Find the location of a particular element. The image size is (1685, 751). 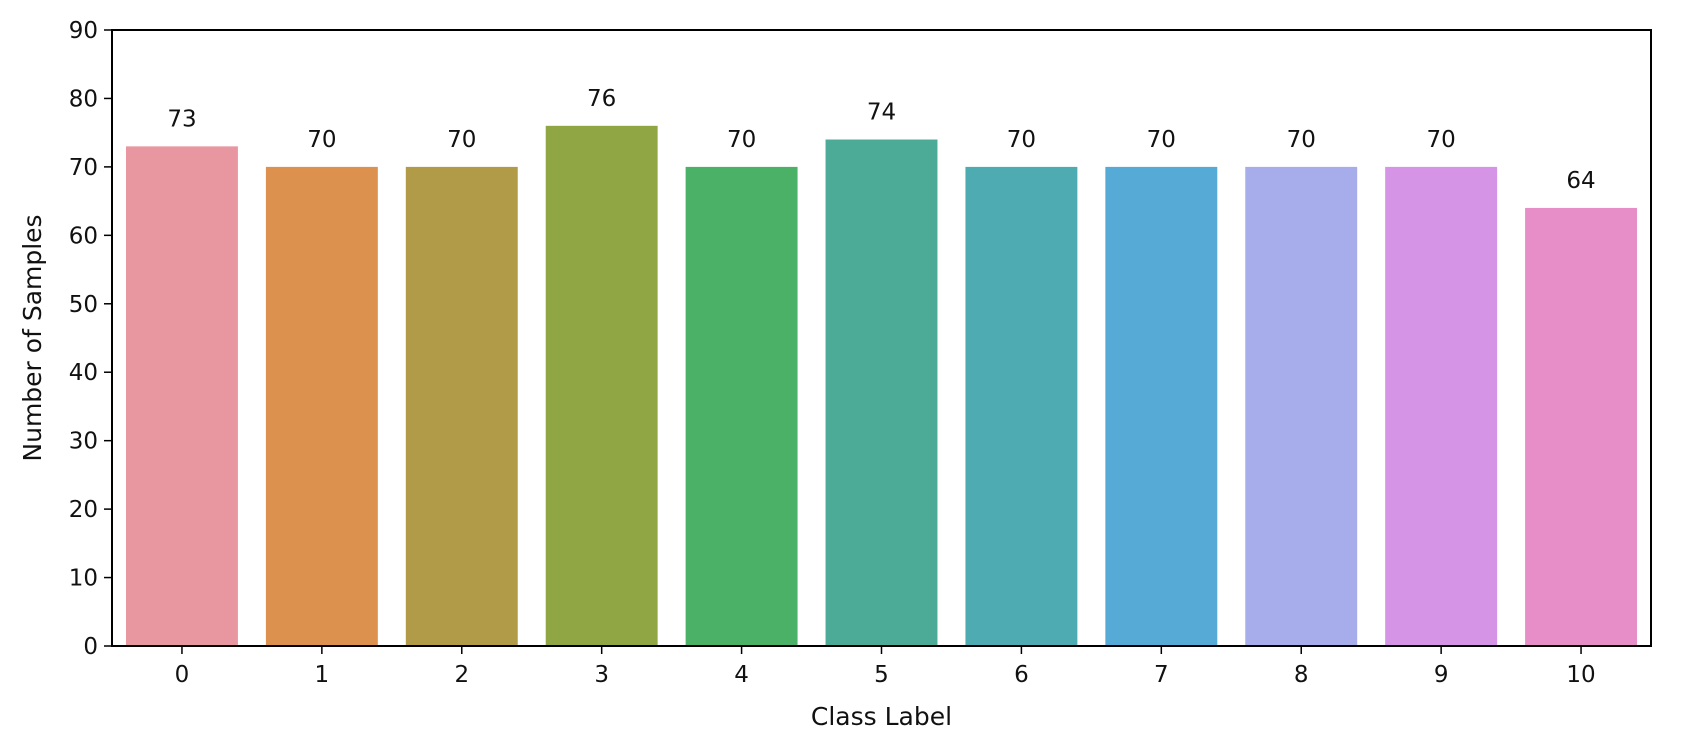

y-axis: 0 10 20 30 40 50 60 70 80 90 is located at coordinates (90, 339).